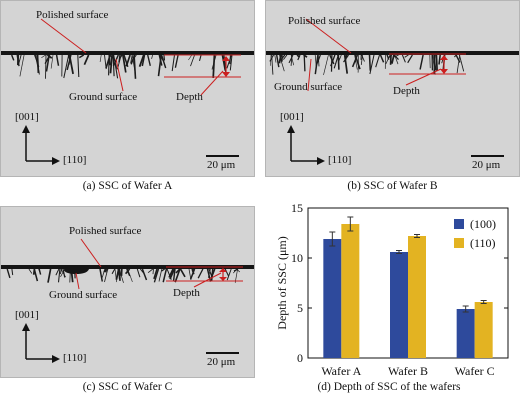 The height and width of the screenshot is (405, 520). I want to click on polished-surface-line, so click(127, 53).